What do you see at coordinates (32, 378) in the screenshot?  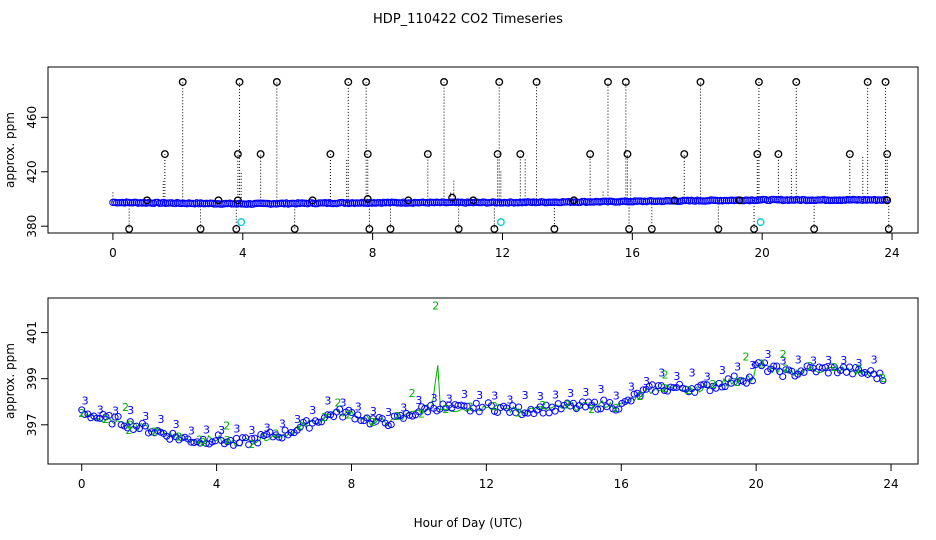 I see `y-tick-label: 399` at bounding box center [32, 378].